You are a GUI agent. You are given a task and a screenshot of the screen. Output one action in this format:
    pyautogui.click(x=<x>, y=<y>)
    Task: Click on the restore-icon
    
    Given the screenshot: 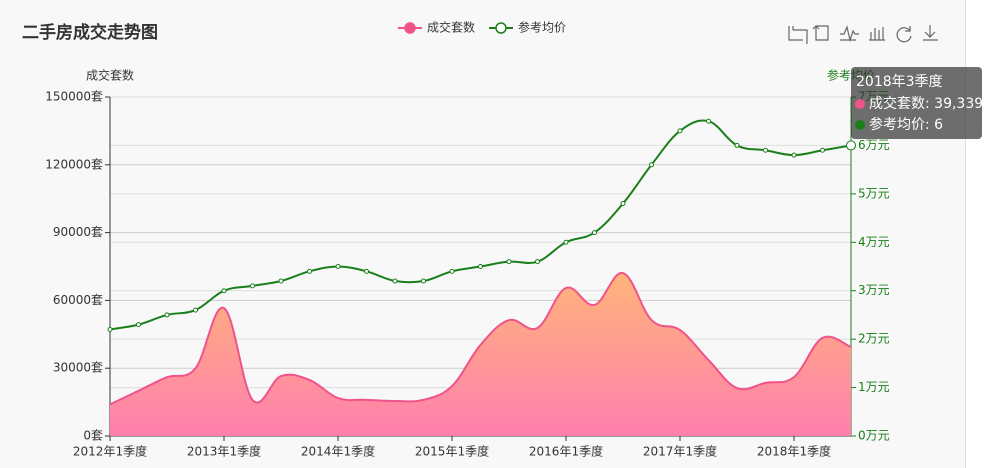 What is the action you would take?
    pyautogui.click(x=904, y=34)
    